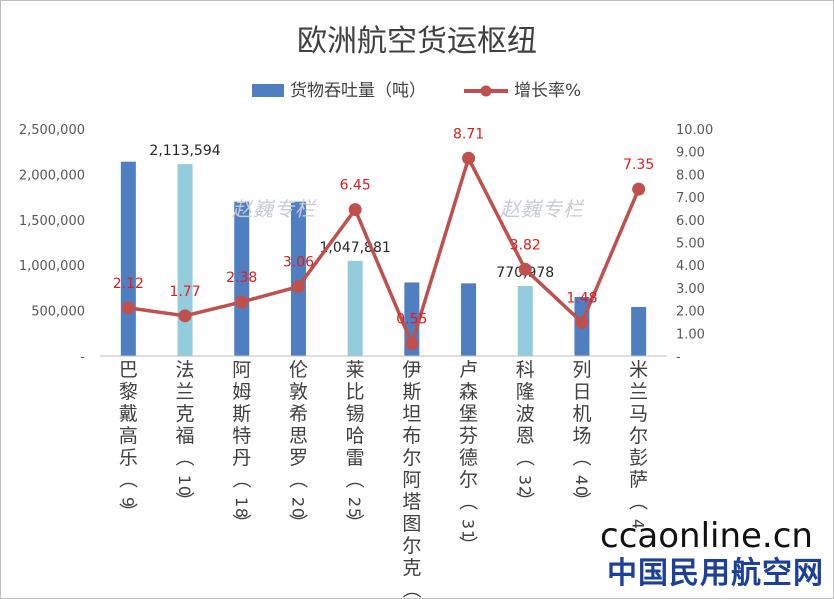 This screenshot has width=834, height=599. Describe the element at coordinates (581, 392) in the screenshot. I see `category-label-char: 日` at that location.